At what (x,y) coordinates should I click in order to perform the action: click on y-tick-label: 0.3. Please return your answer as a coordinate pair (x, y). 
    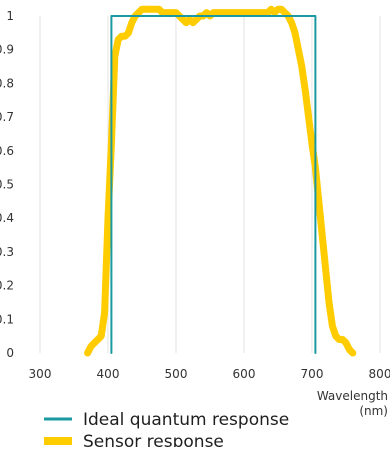
    Looking at the image, I should click on (7, 252).